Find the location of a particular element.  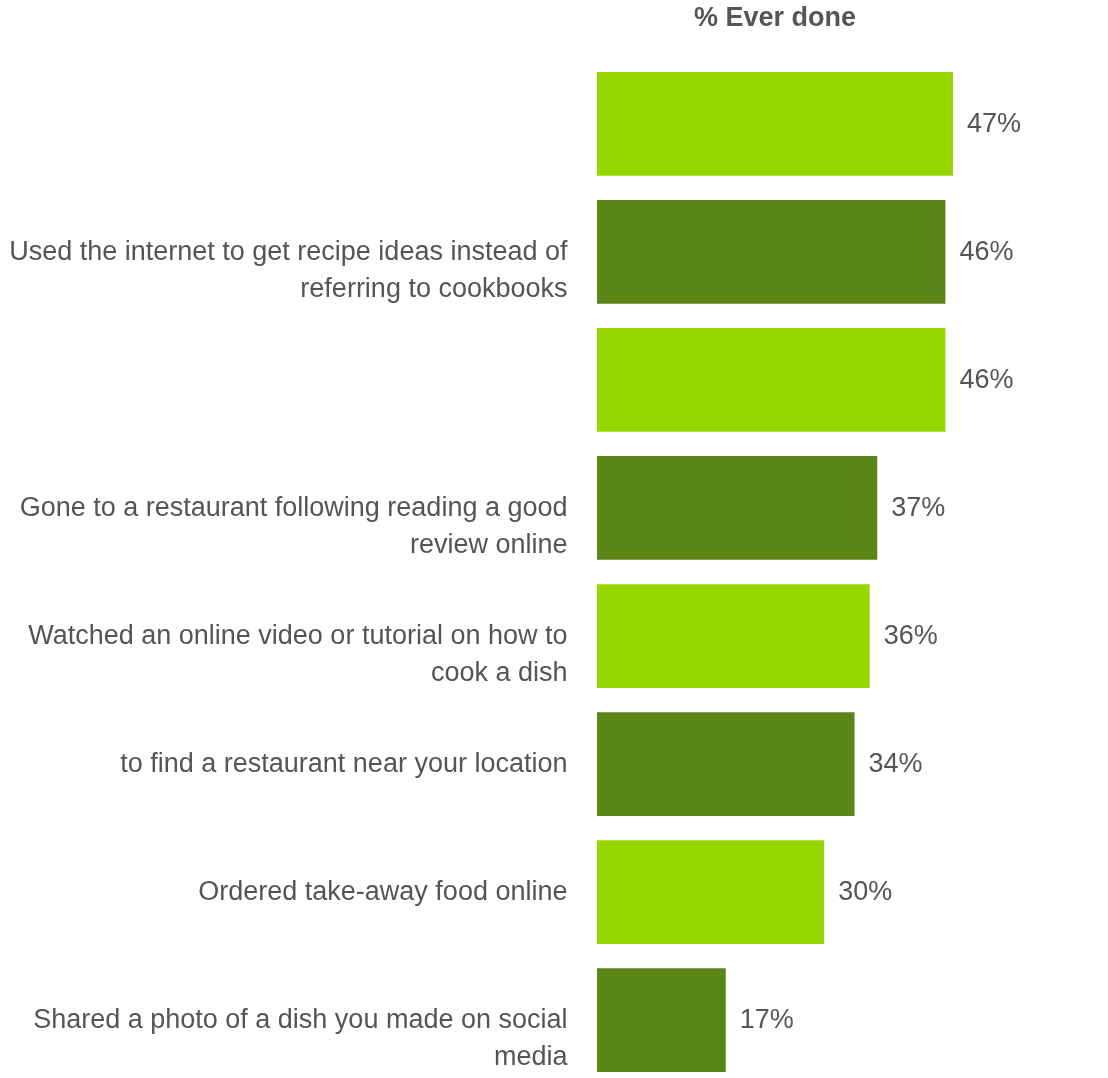

y-tick-label: Ordered take-away food online is located at coordinates (383, 891).